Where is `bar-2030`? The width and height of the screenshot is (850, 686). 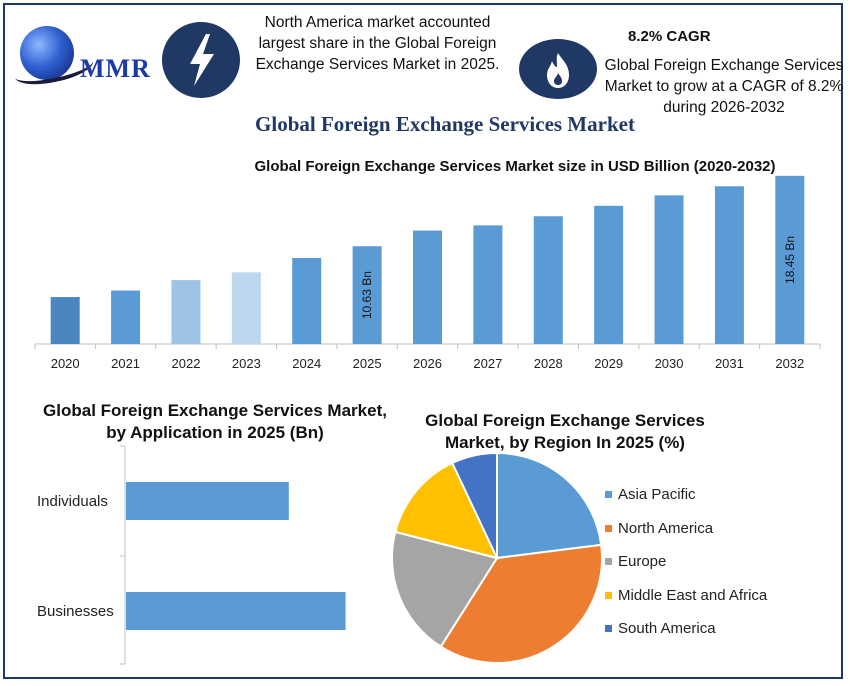
bar-2030 is located at coordinates (669, 269).